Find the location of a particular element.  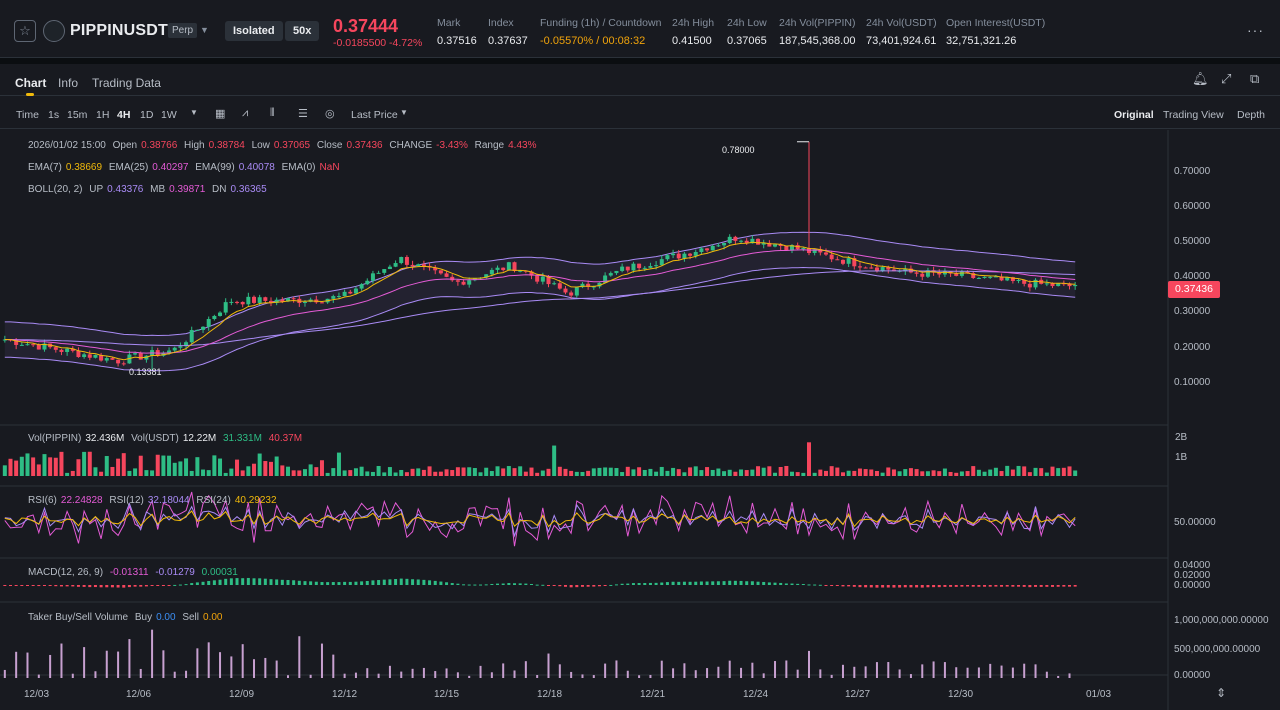

rsi12-value: 32.18044 is located at coordinates (168, 500).